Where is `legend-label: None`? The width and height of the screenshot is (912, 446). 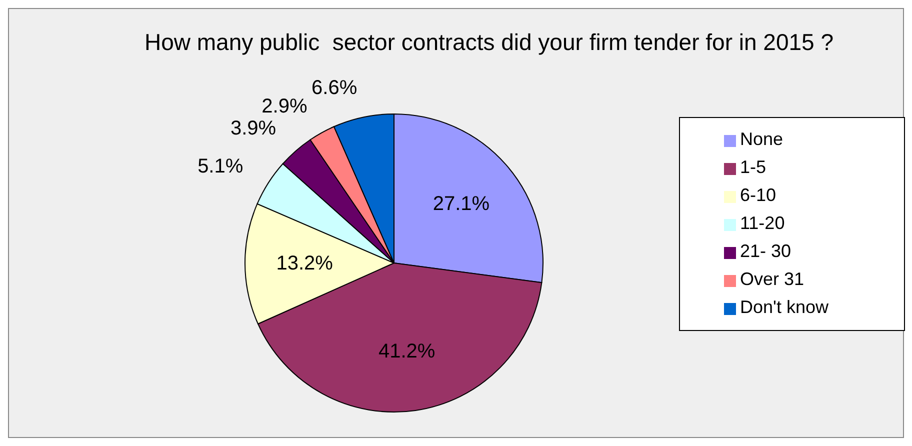 legend-label: None is located at coordinates (762, 139).